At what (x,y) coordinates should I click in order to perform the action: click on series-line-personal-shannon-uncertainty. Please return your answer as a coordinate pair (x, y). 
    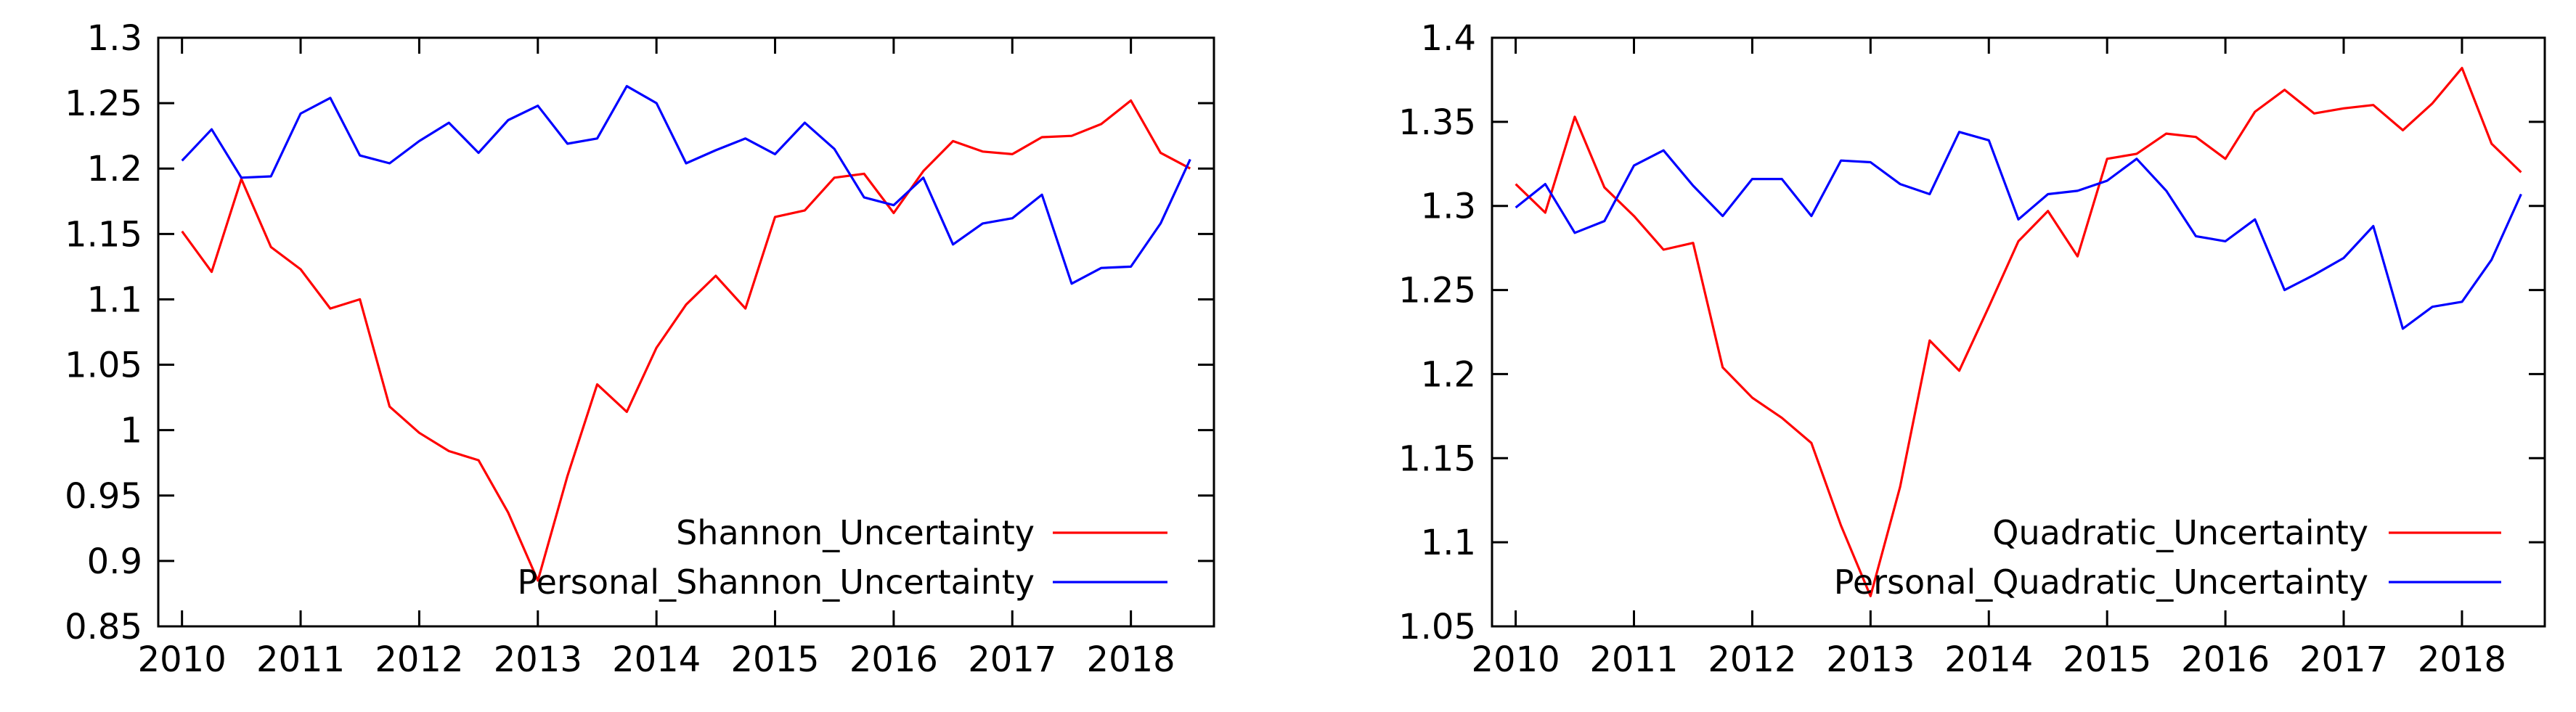
    Looking at the image, I should click on (686, 185).